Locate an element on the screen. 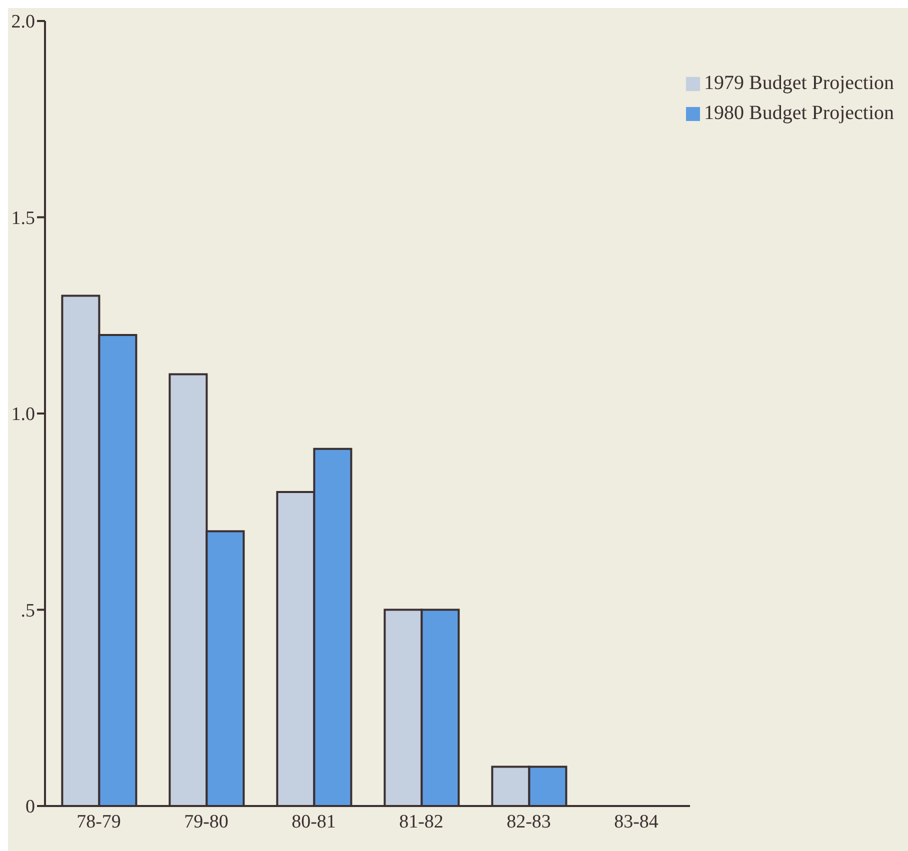 The width and height of the screenshot is (908, 851). x-tick-label: 79-80 is located at coordinates (206, 821).